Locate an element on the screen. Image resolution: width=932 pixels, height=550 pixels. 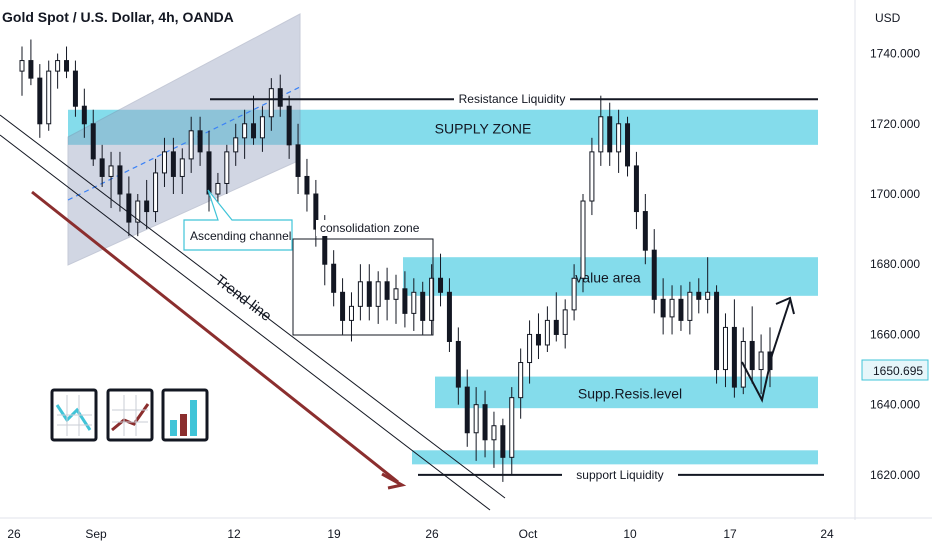
time-tick-label: 24 is located at coordinates (827, 534).